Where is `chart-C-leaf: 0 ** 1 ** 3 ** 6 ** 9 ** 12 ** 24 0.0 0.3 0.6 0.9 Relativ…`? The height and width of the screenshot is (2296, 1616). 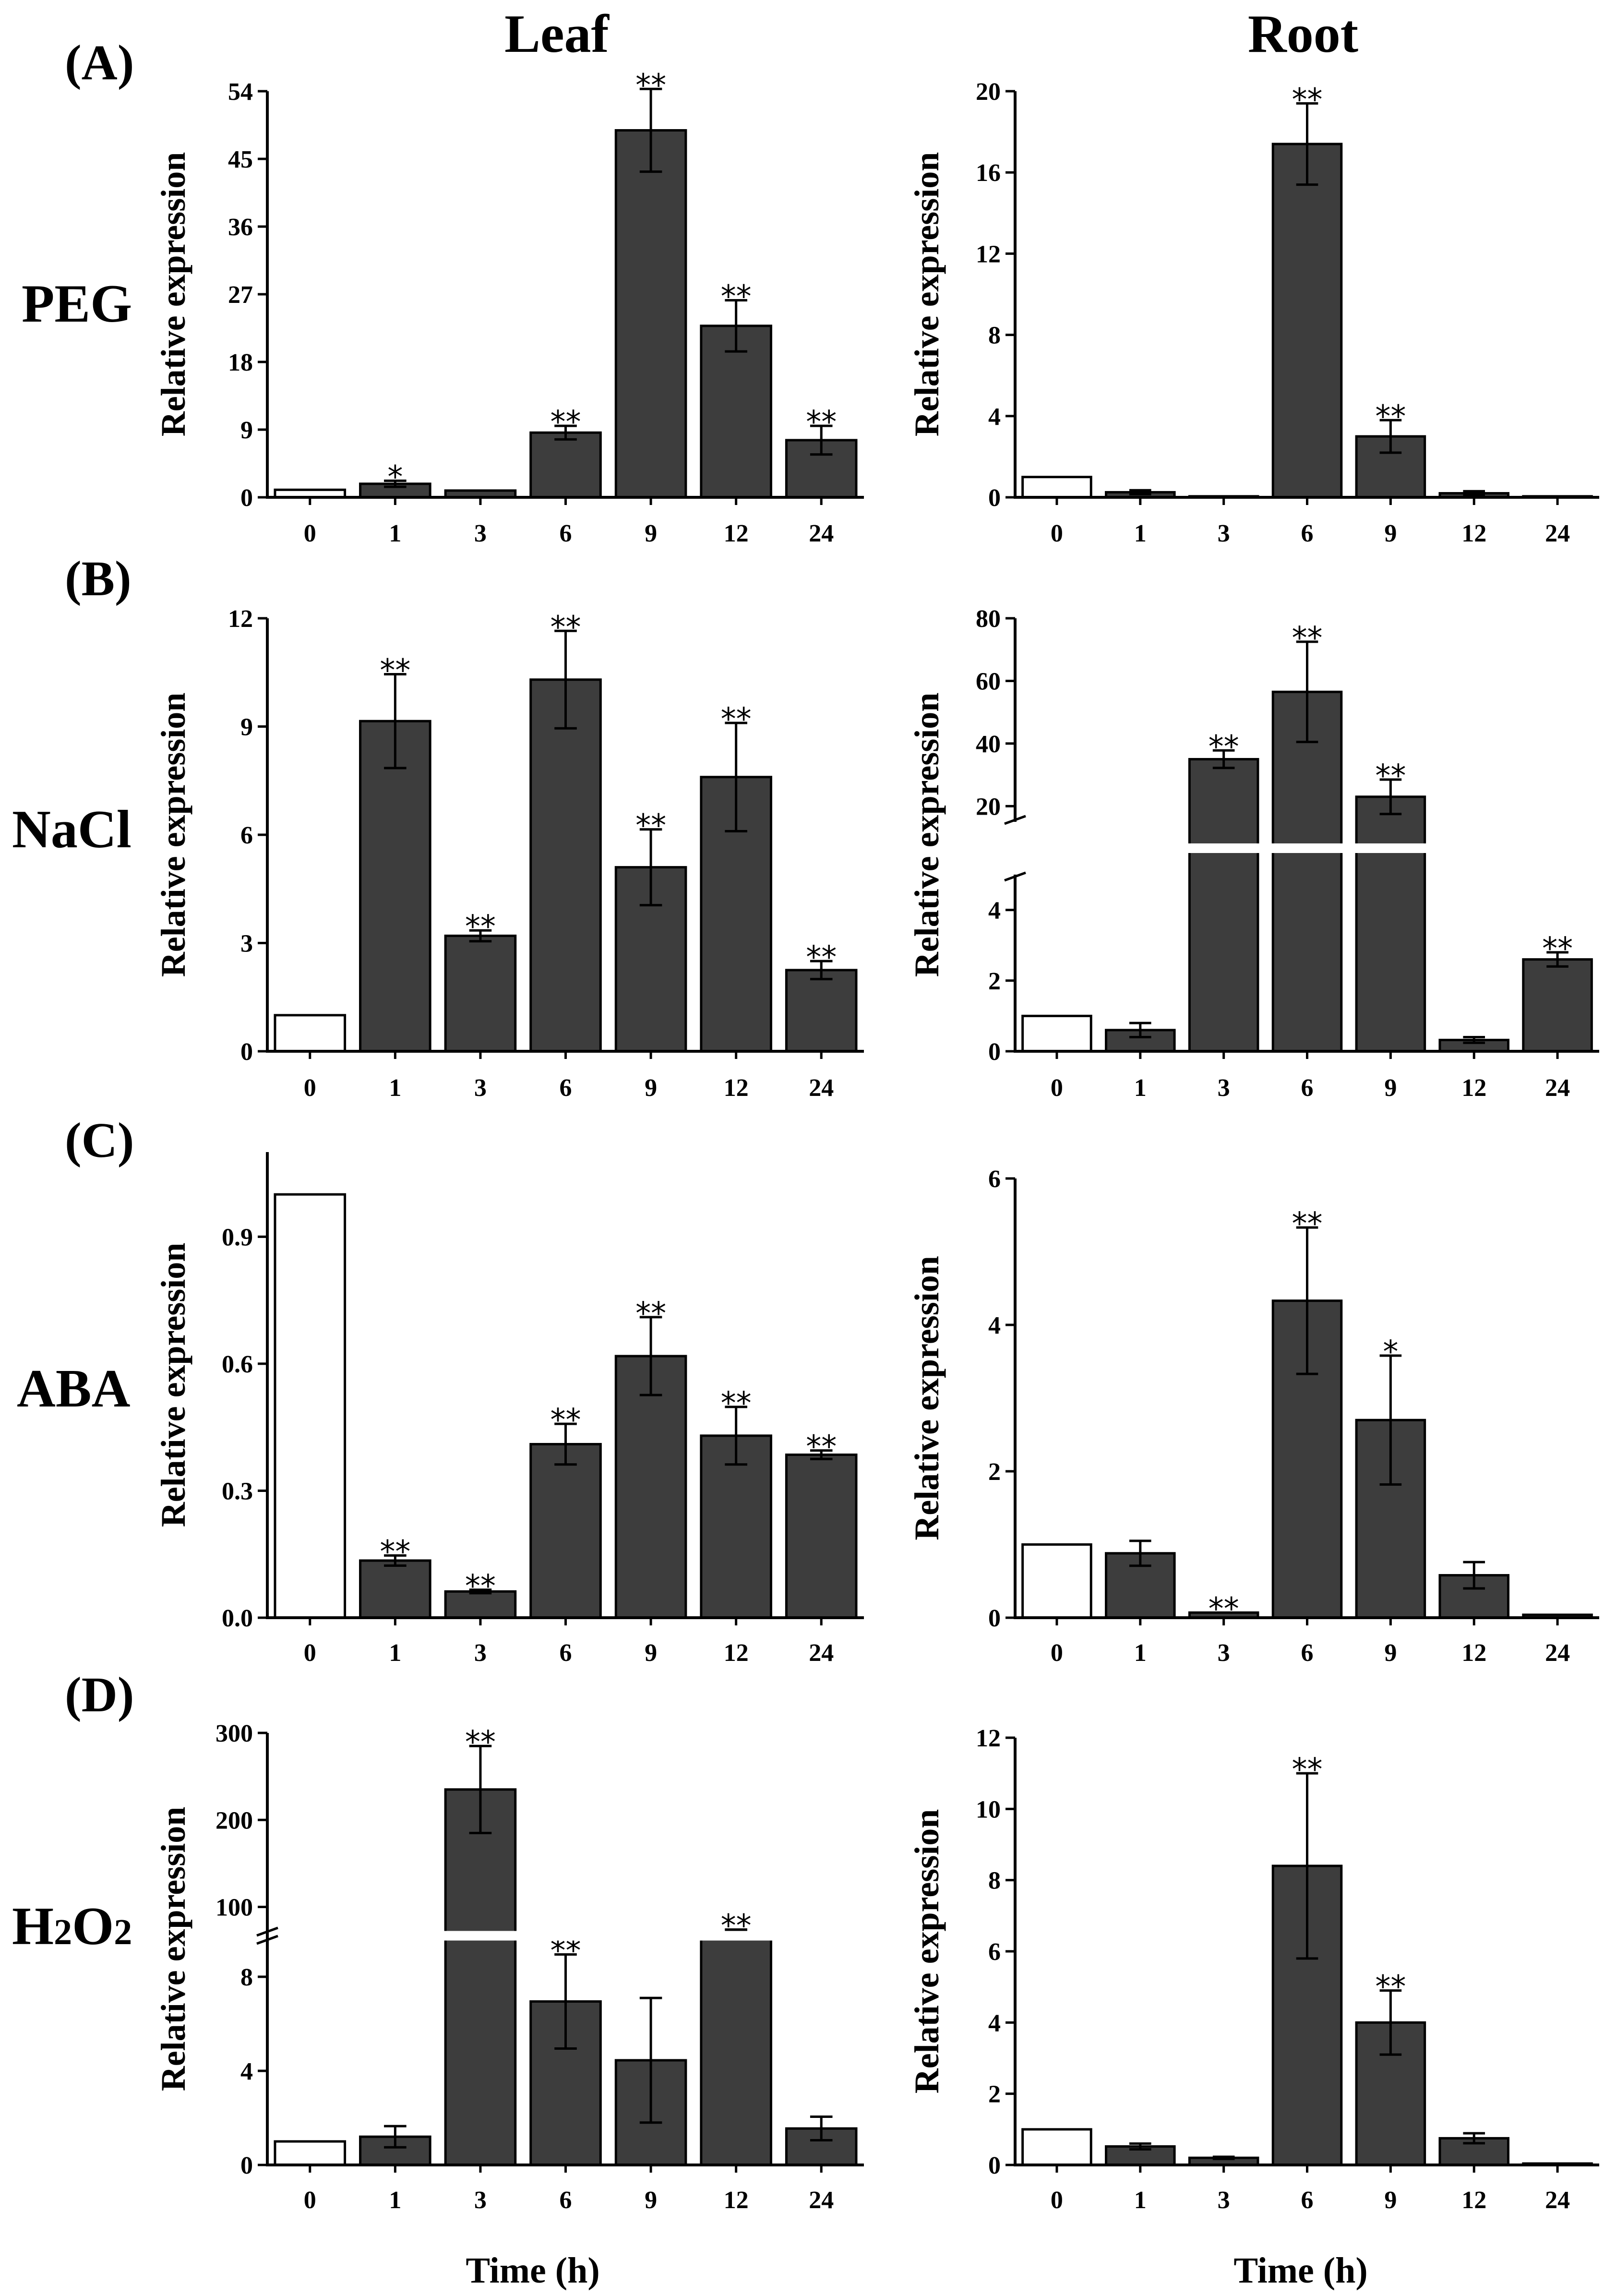
chart-C-leaf: 0 ** 1 ** 3 ** 6 ** 9 ** 12 ** 24 0.0 0.3 0.6 0.9 Relativ… is located at coordinates (509, 1409).